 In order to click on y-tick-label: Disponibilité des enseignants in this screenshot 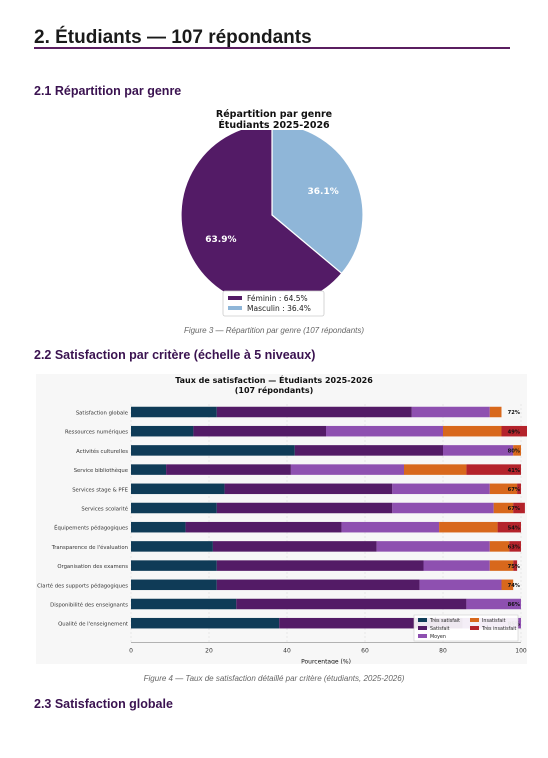, I will do `click(89, 605)`.